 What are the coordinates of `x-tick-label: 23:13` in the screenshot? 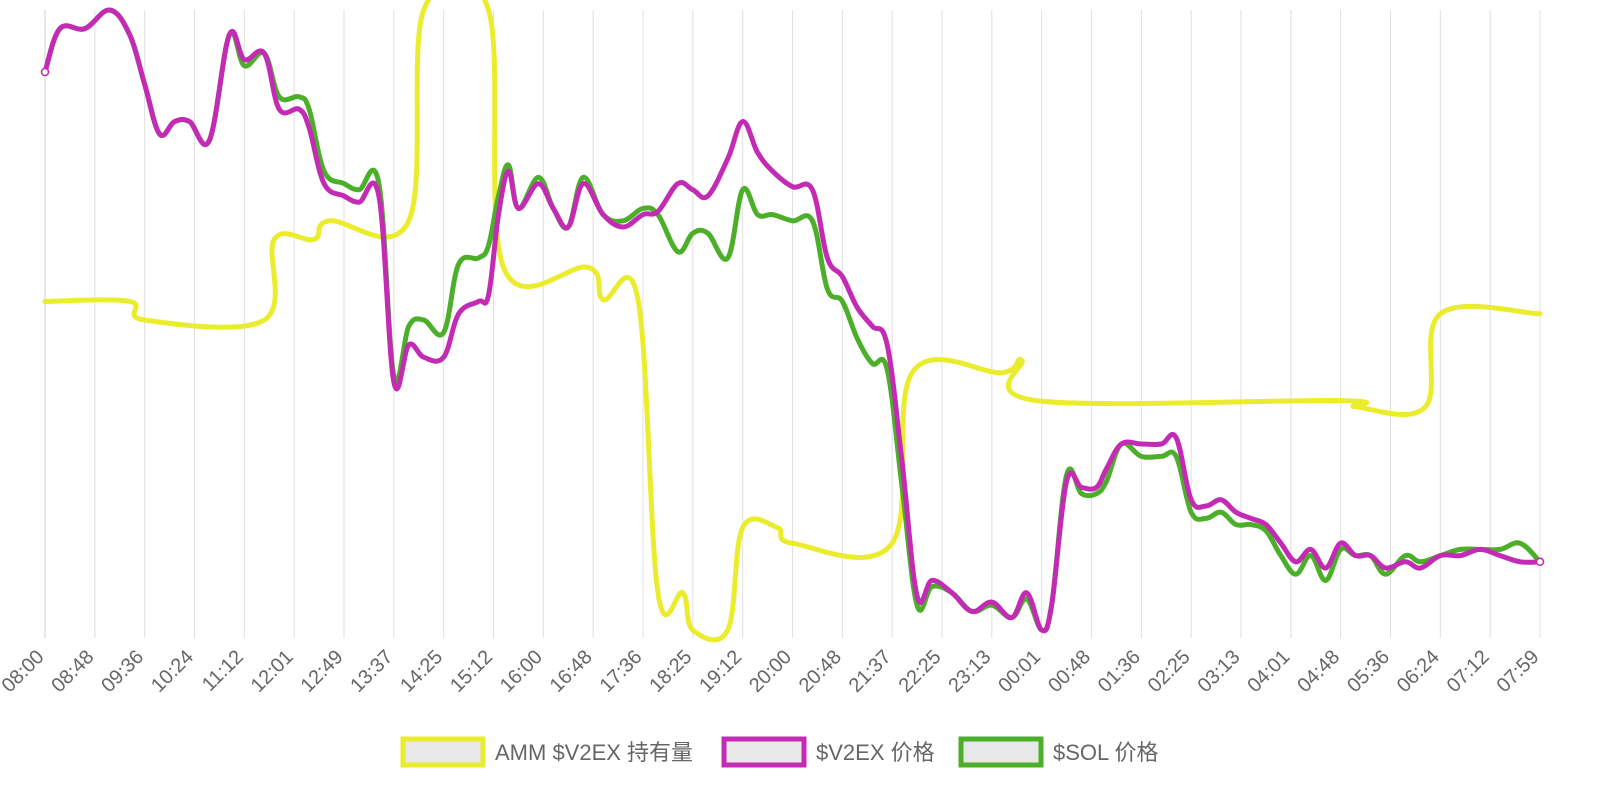 It's located at (969, 671).